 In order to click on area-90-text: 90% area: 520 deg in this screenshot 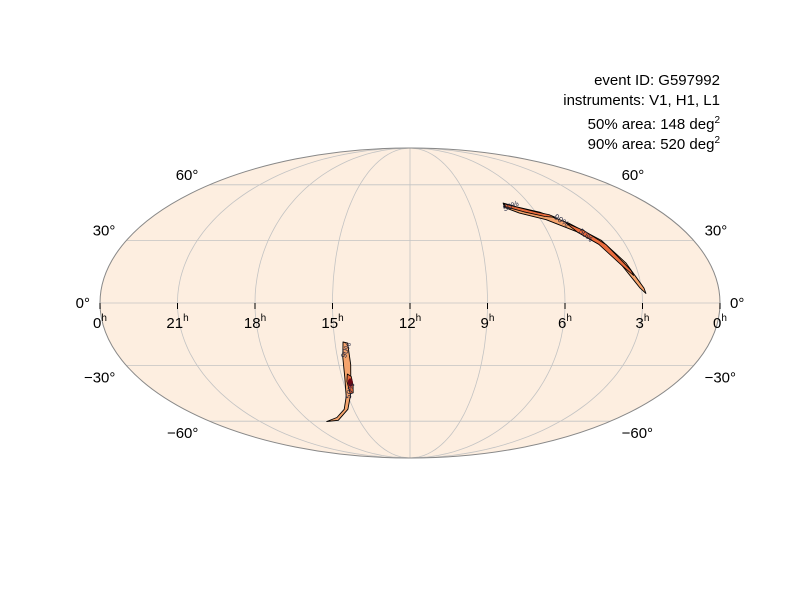, I will do `click(651, 144)`.